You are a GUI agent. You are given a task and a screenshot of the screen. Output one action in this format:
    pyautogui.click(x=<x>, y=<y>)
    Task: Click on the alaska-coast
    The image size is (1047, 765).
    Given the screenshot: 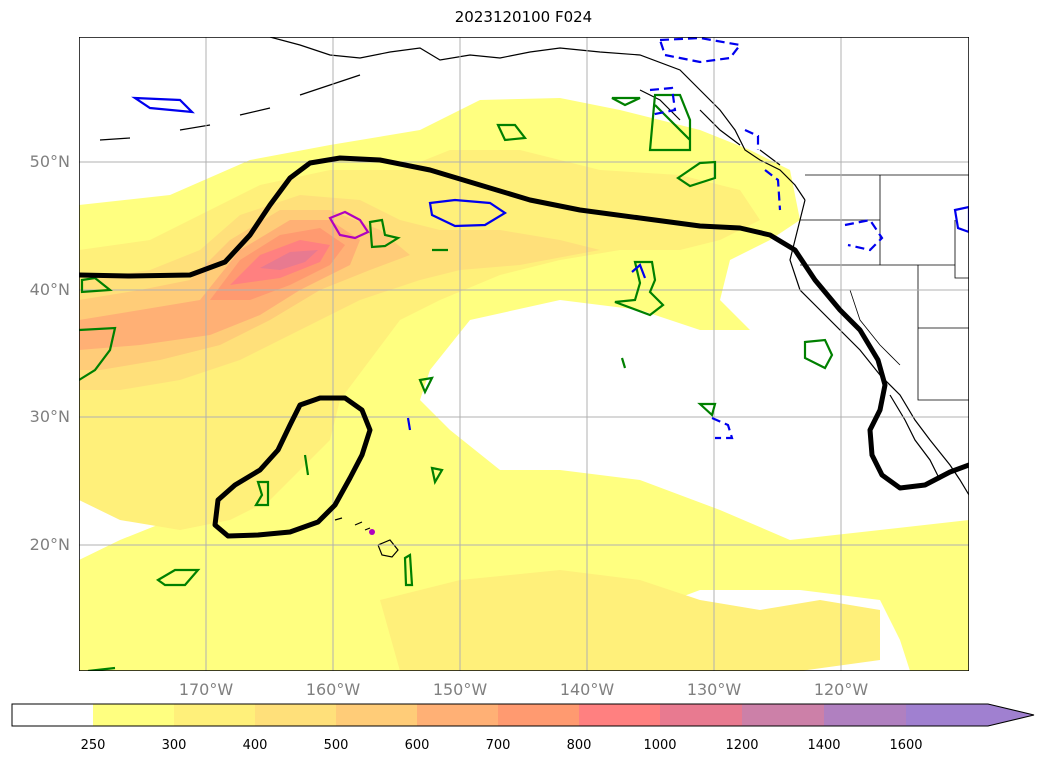 What is the action you would take?
    pyautogui.click(x=537, y=119)
    